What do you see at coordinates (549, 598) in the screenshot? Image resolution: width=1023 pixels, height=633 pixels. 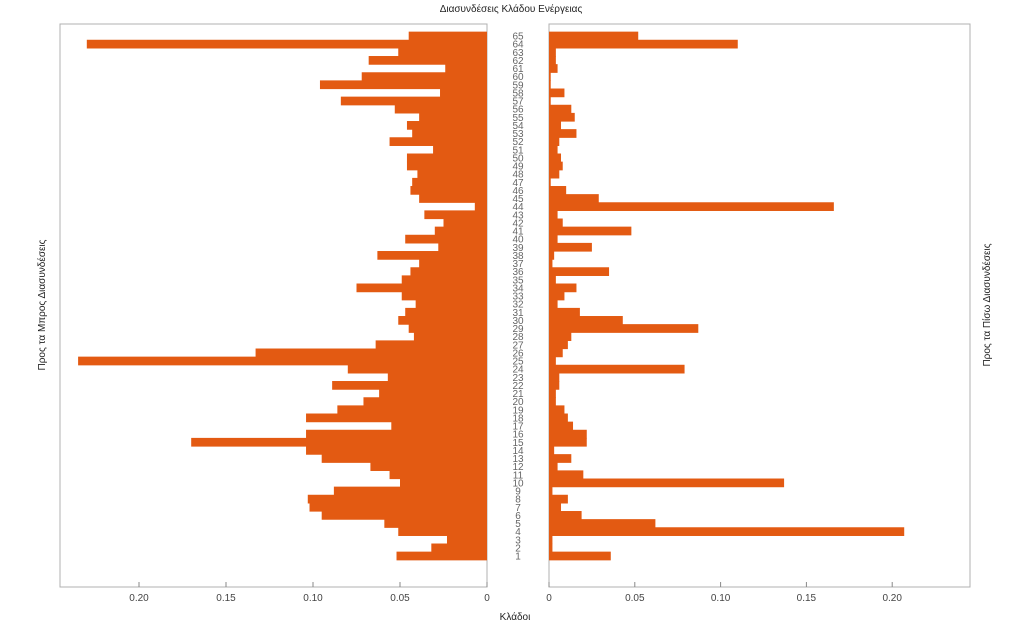 I see `right-x-tick-0-label: 0` at bounding box center [549, 598].